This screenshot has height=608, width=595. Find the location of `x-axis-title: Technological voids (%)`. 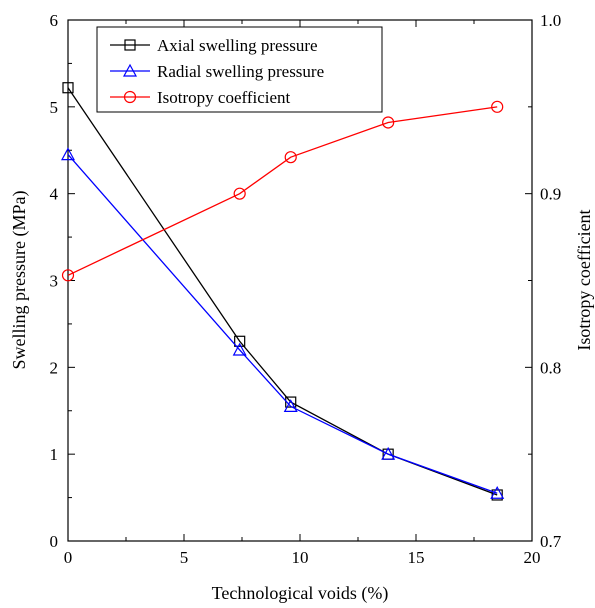

x-axis-title: Technological voids (%) is located at coordinates (300, 593).